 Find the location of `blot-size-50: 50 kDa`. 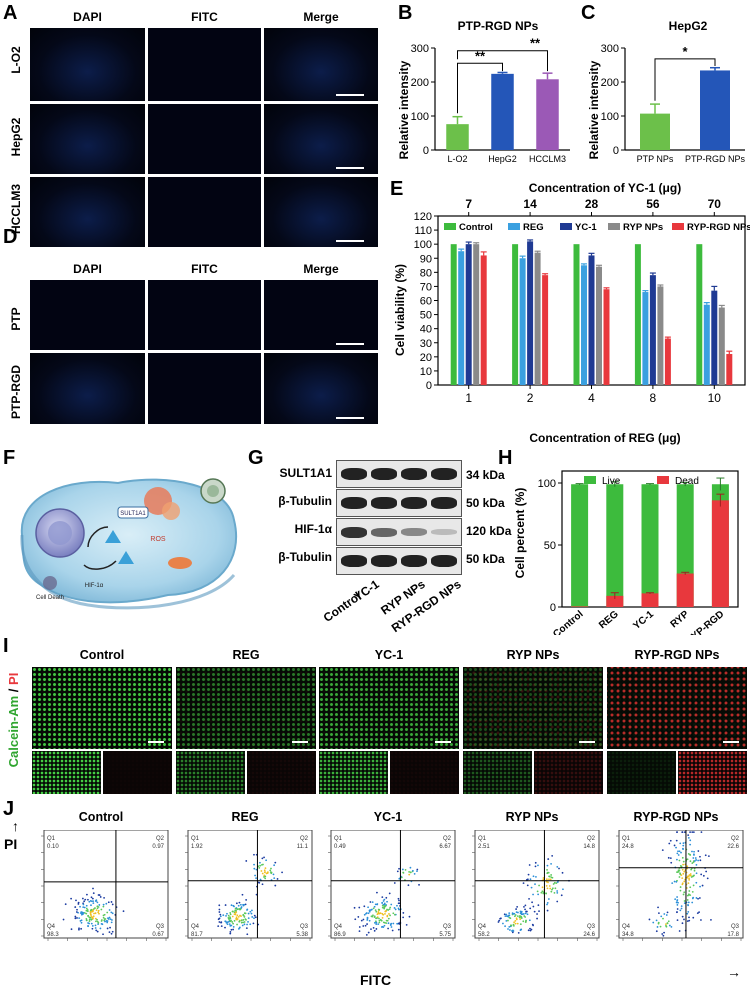

blot-size-50: 50 kDa is located at coordinates (485, 503).